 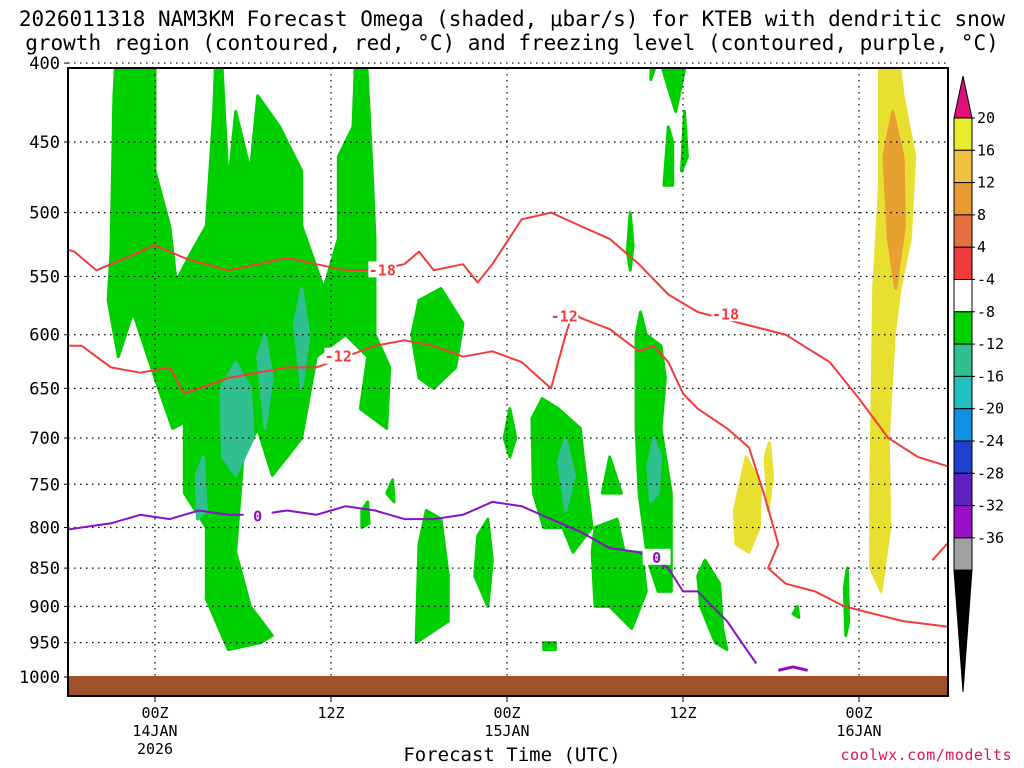 I want to click on omega-region-h2, so click(x=611, y=475).